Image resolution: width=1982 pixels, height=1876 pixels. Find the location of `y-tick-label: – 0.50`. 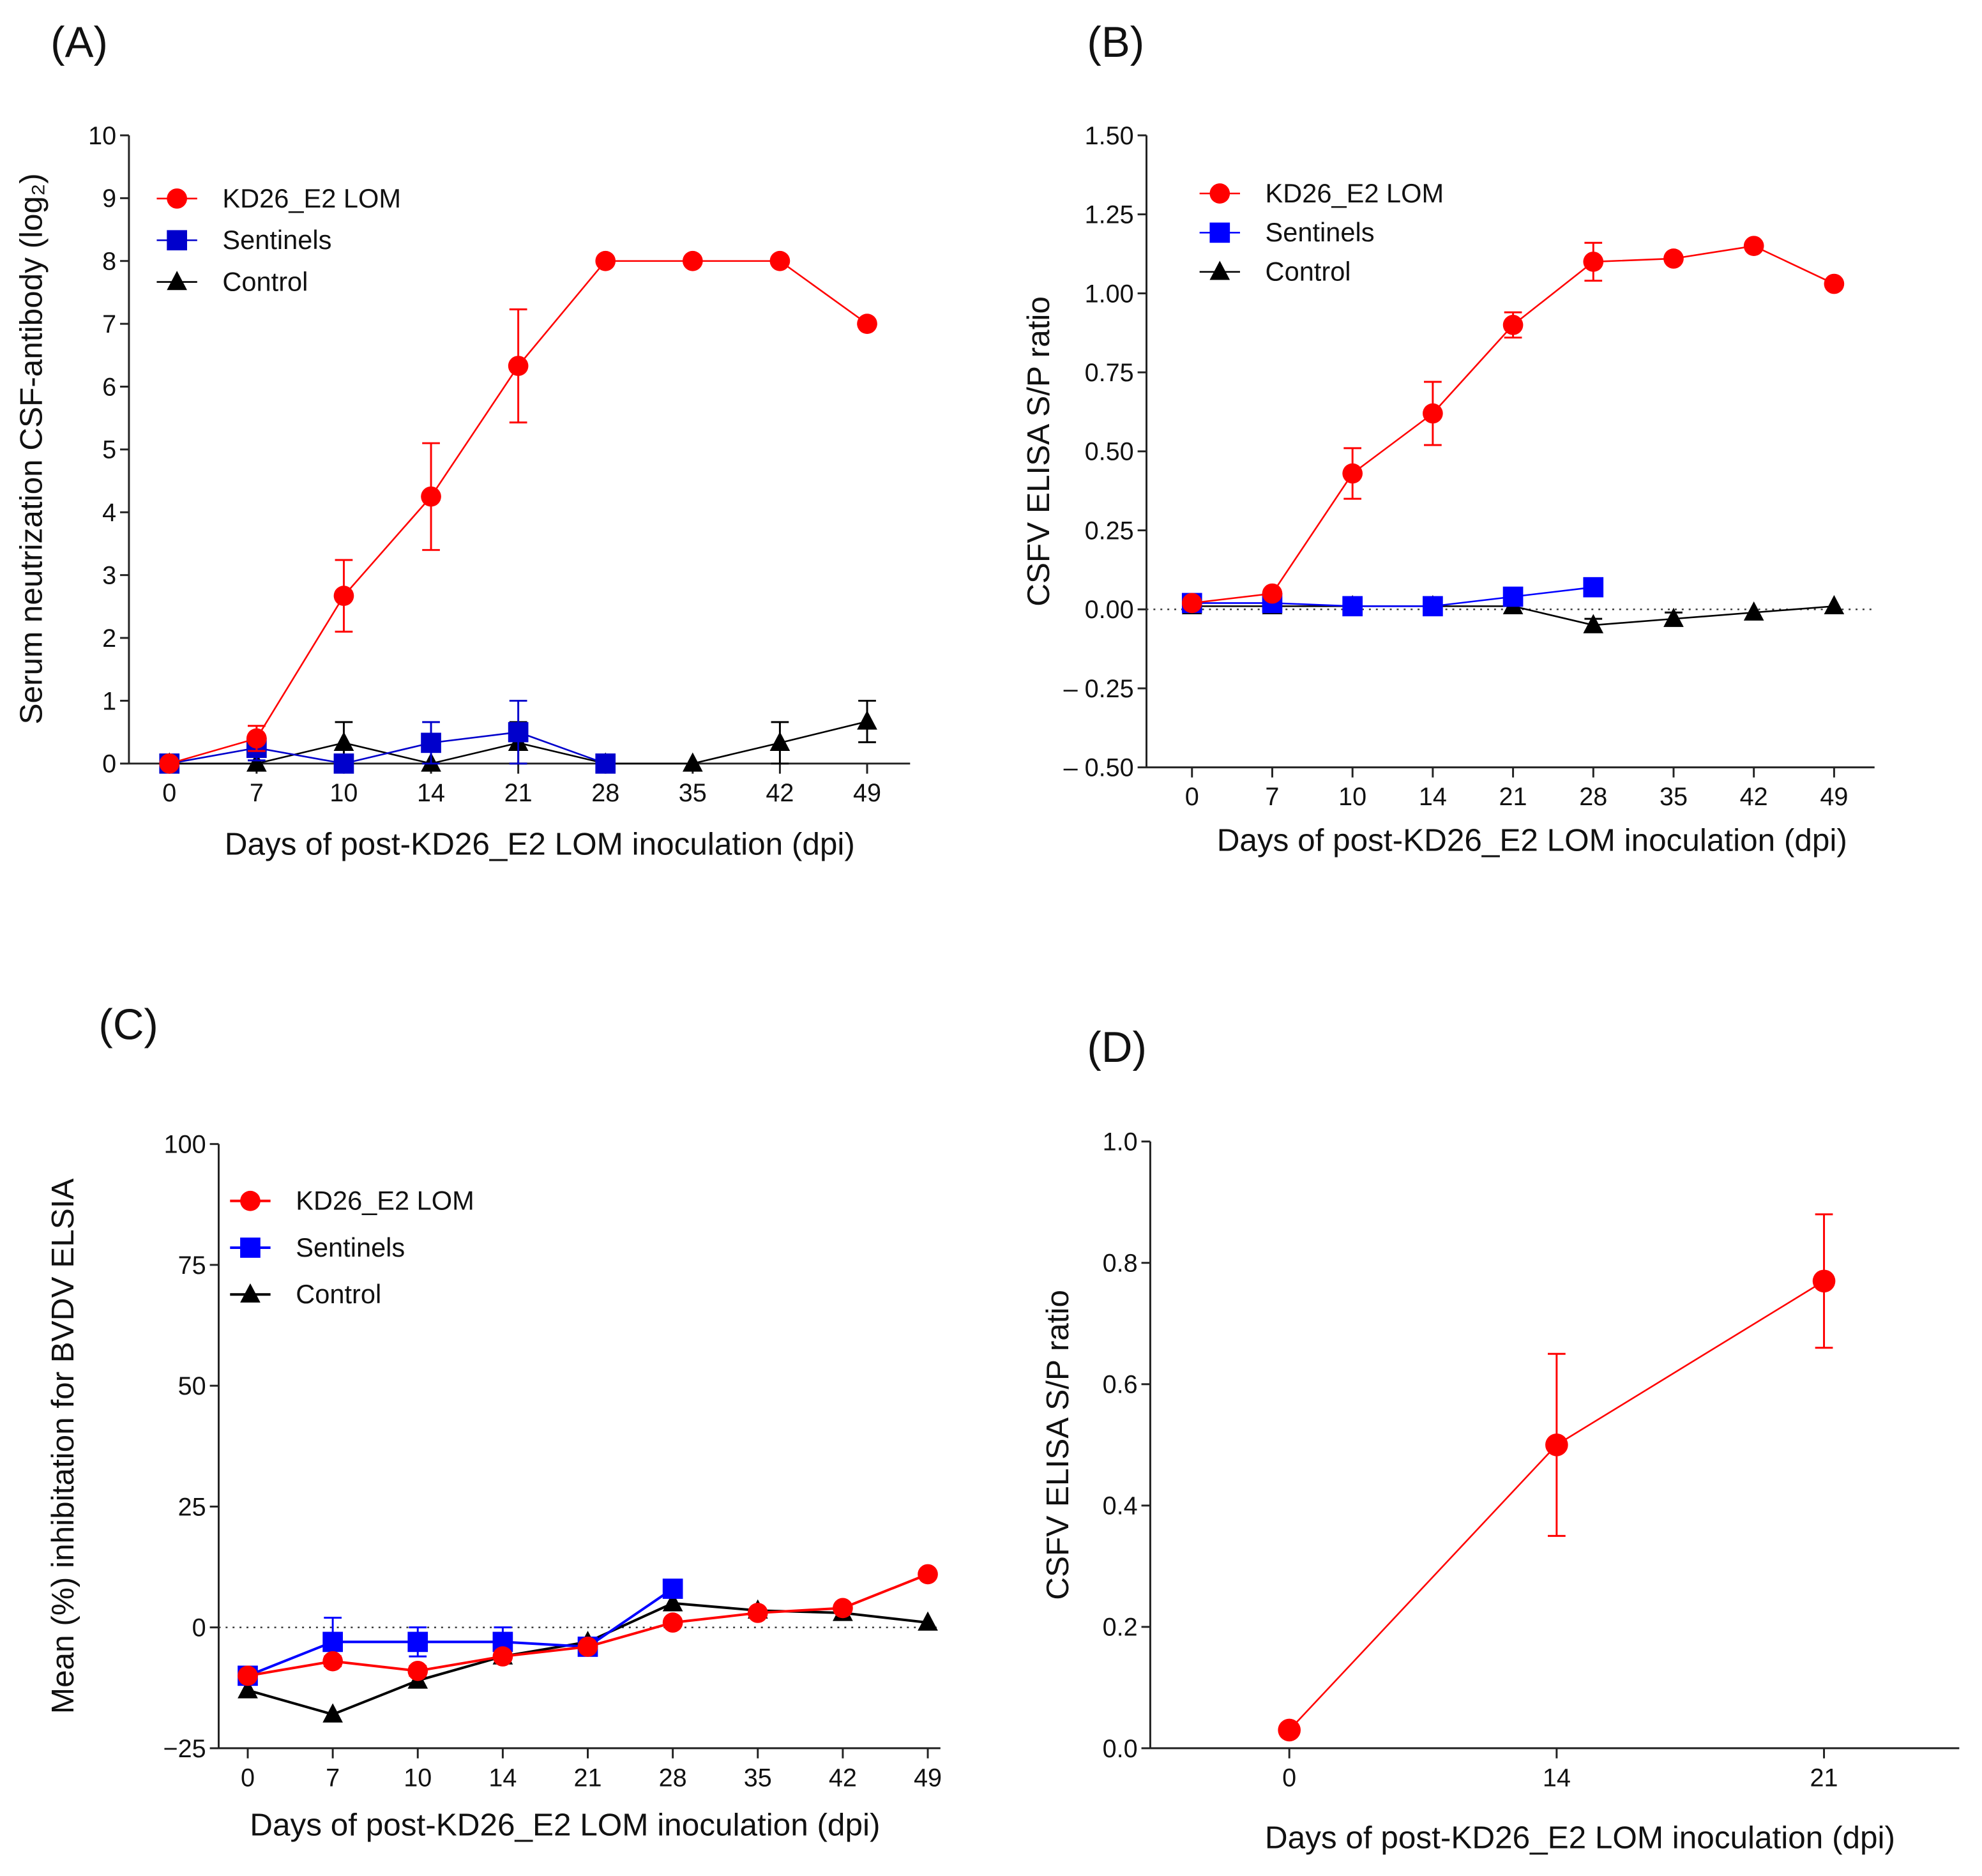

y-tick-label: – 0.50 is located at coordinates (1099, 768).